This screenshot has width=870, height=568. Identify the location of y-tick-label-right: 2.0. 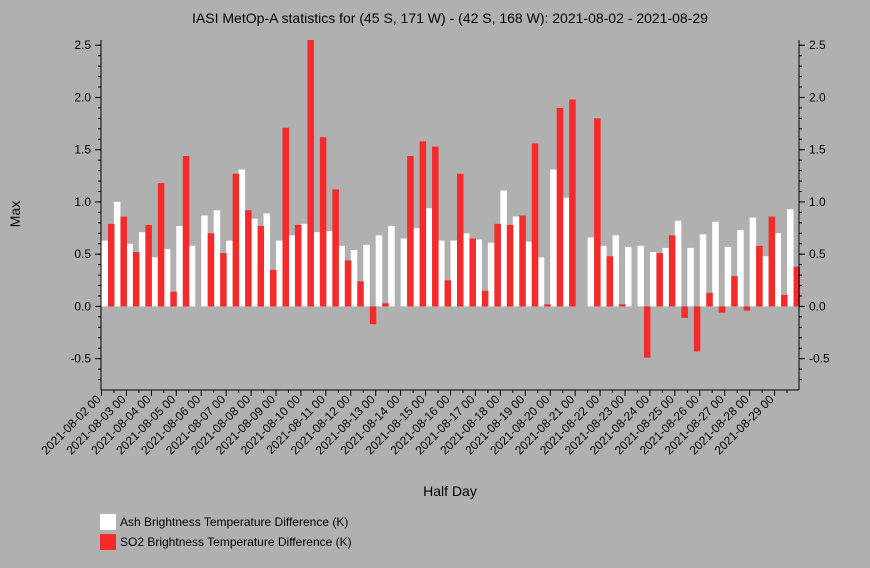
(817, 97).